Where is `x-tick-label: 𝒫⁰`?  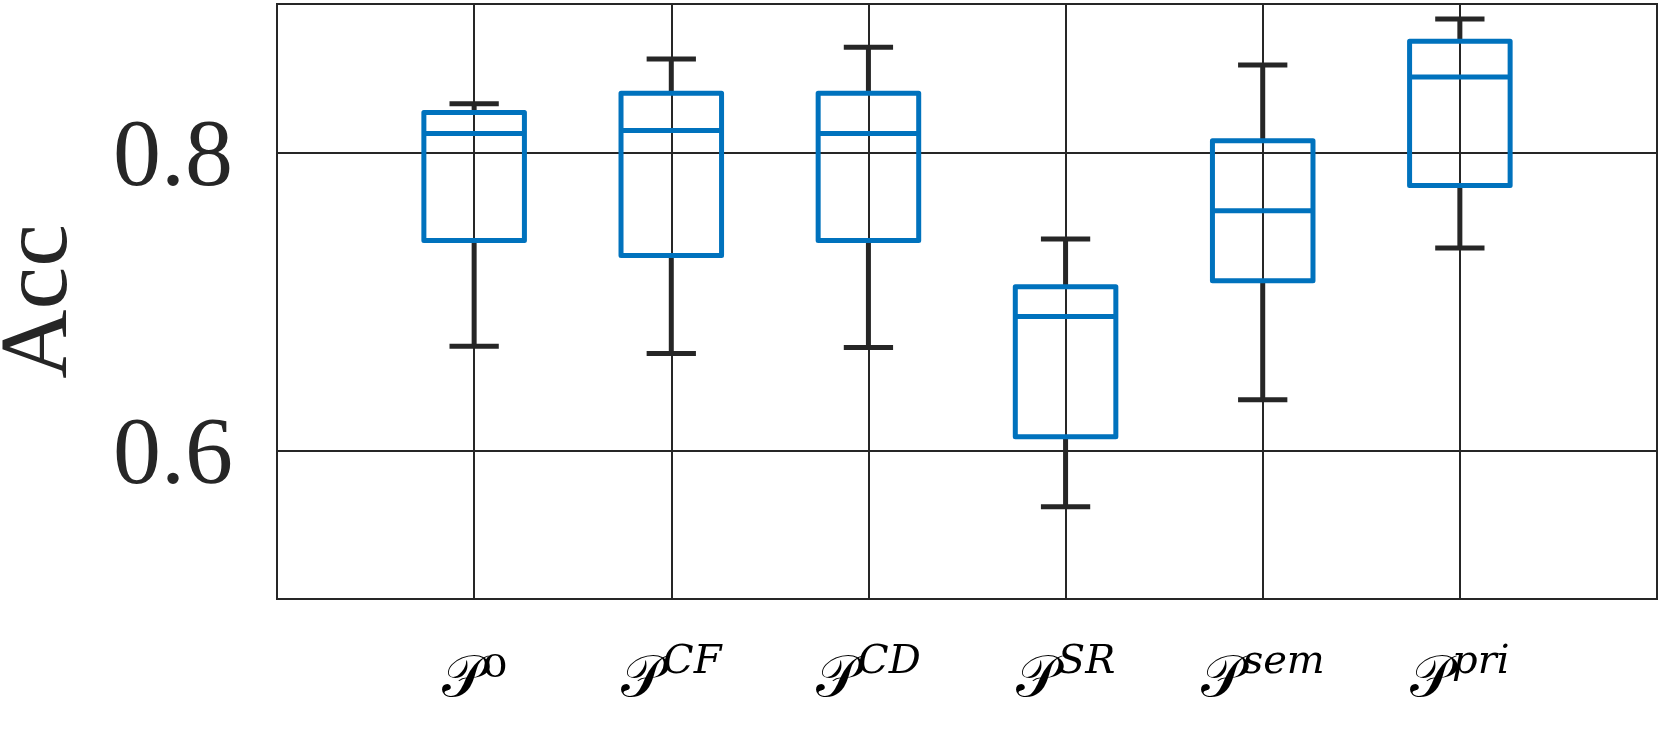 x-tick-label: 𝒫⁰ is located at coordinates (474, 676).